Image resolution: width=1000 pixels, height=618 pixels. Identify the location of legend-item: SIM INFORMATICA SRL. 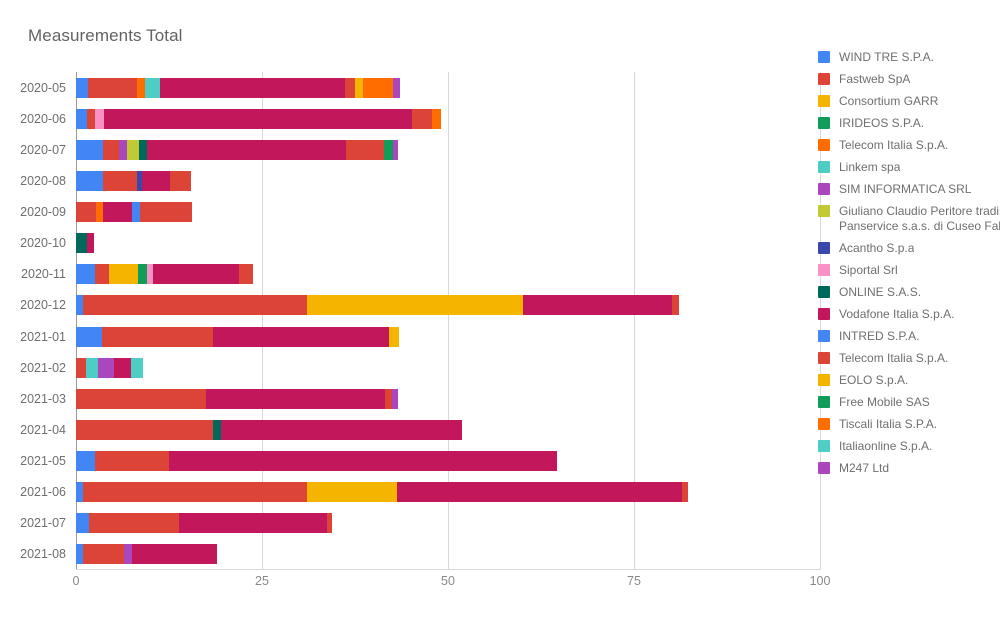
(909, 189).